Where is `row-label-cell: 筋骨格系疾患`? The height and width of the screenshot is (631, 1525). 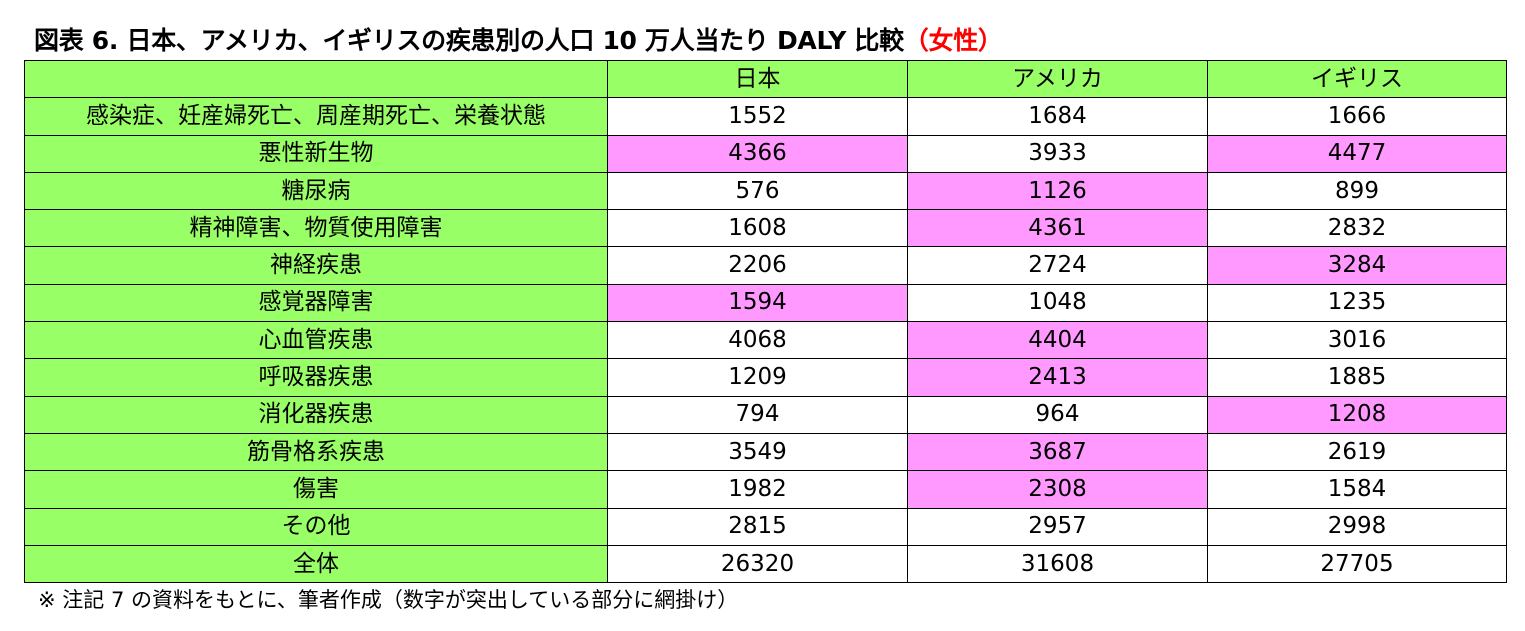 row-label-cell: 筋骨格系疾患 is located at coordinates (316, 452).